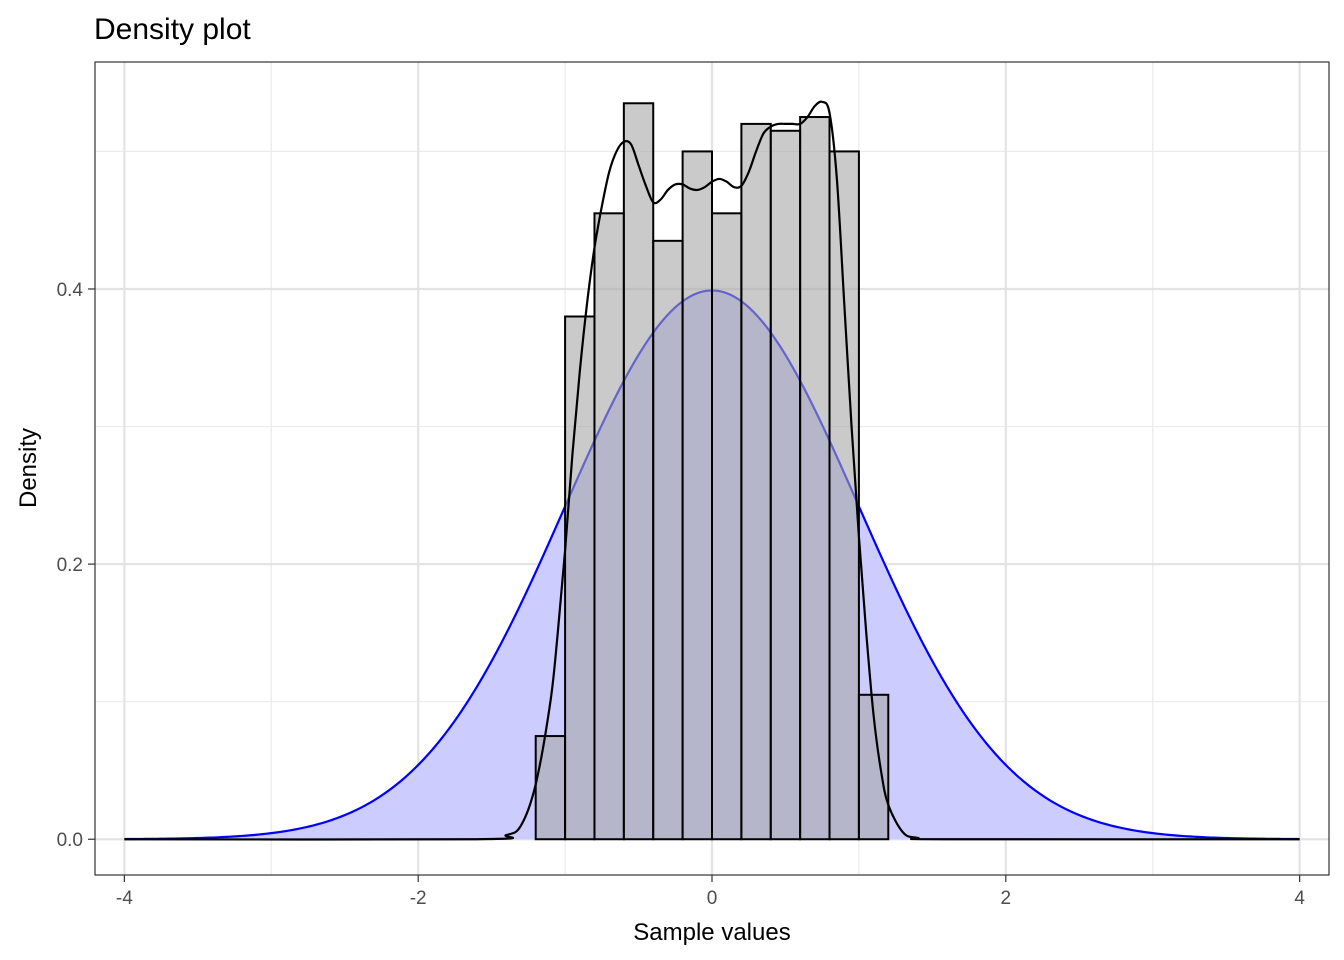 The image size is (1344, 960). What do you see at coordinates (711, 932) in the screenshot?
I see `x-axis-title: Sample values` at bounding box center [711, 932].